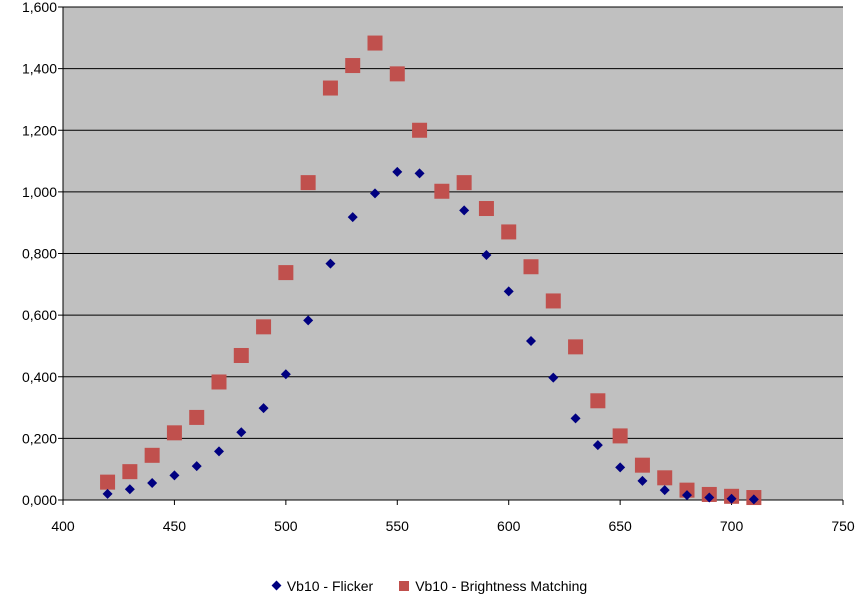 This screenshot has height=595, width=860. Describe the element at coordinates (39, 130) in the screenshot. I see `y-tick-label: 1,200` at that location.